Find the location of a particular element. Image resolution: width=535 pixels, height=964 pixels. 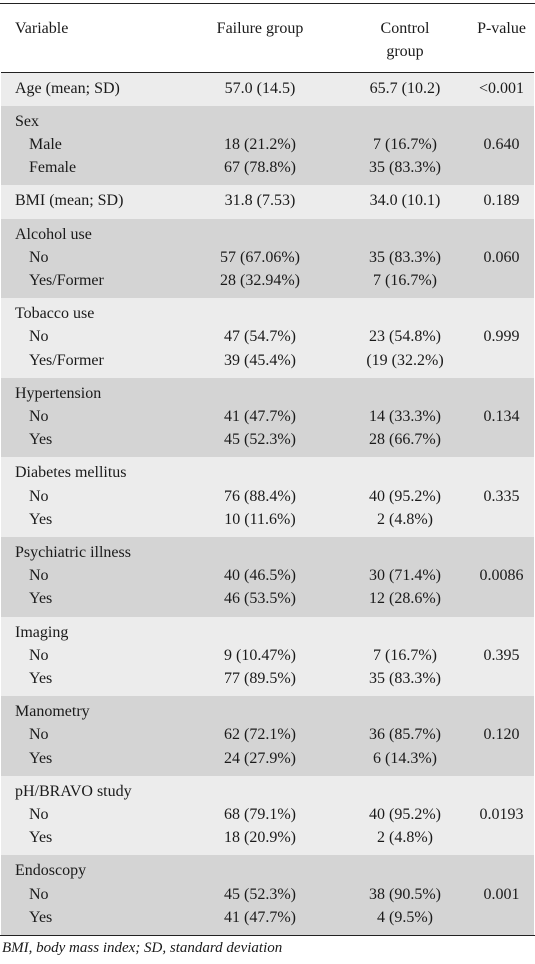

control-value: 40 (95.2%) is located at coordinates (405, 814).